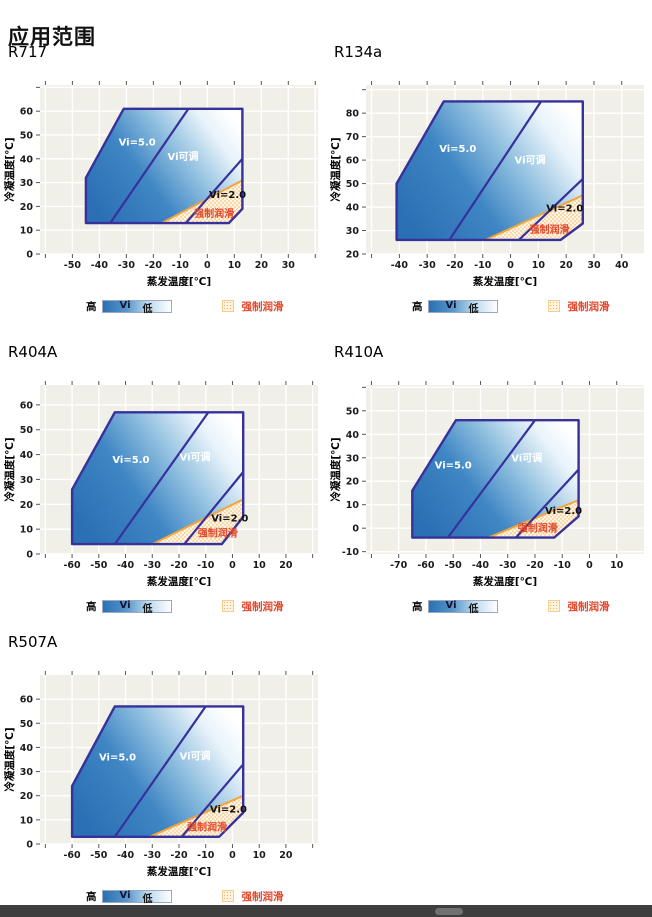 The width and height of the screenshot is (652, 917). I want to click on svg-text: -70, so click(399, 565).